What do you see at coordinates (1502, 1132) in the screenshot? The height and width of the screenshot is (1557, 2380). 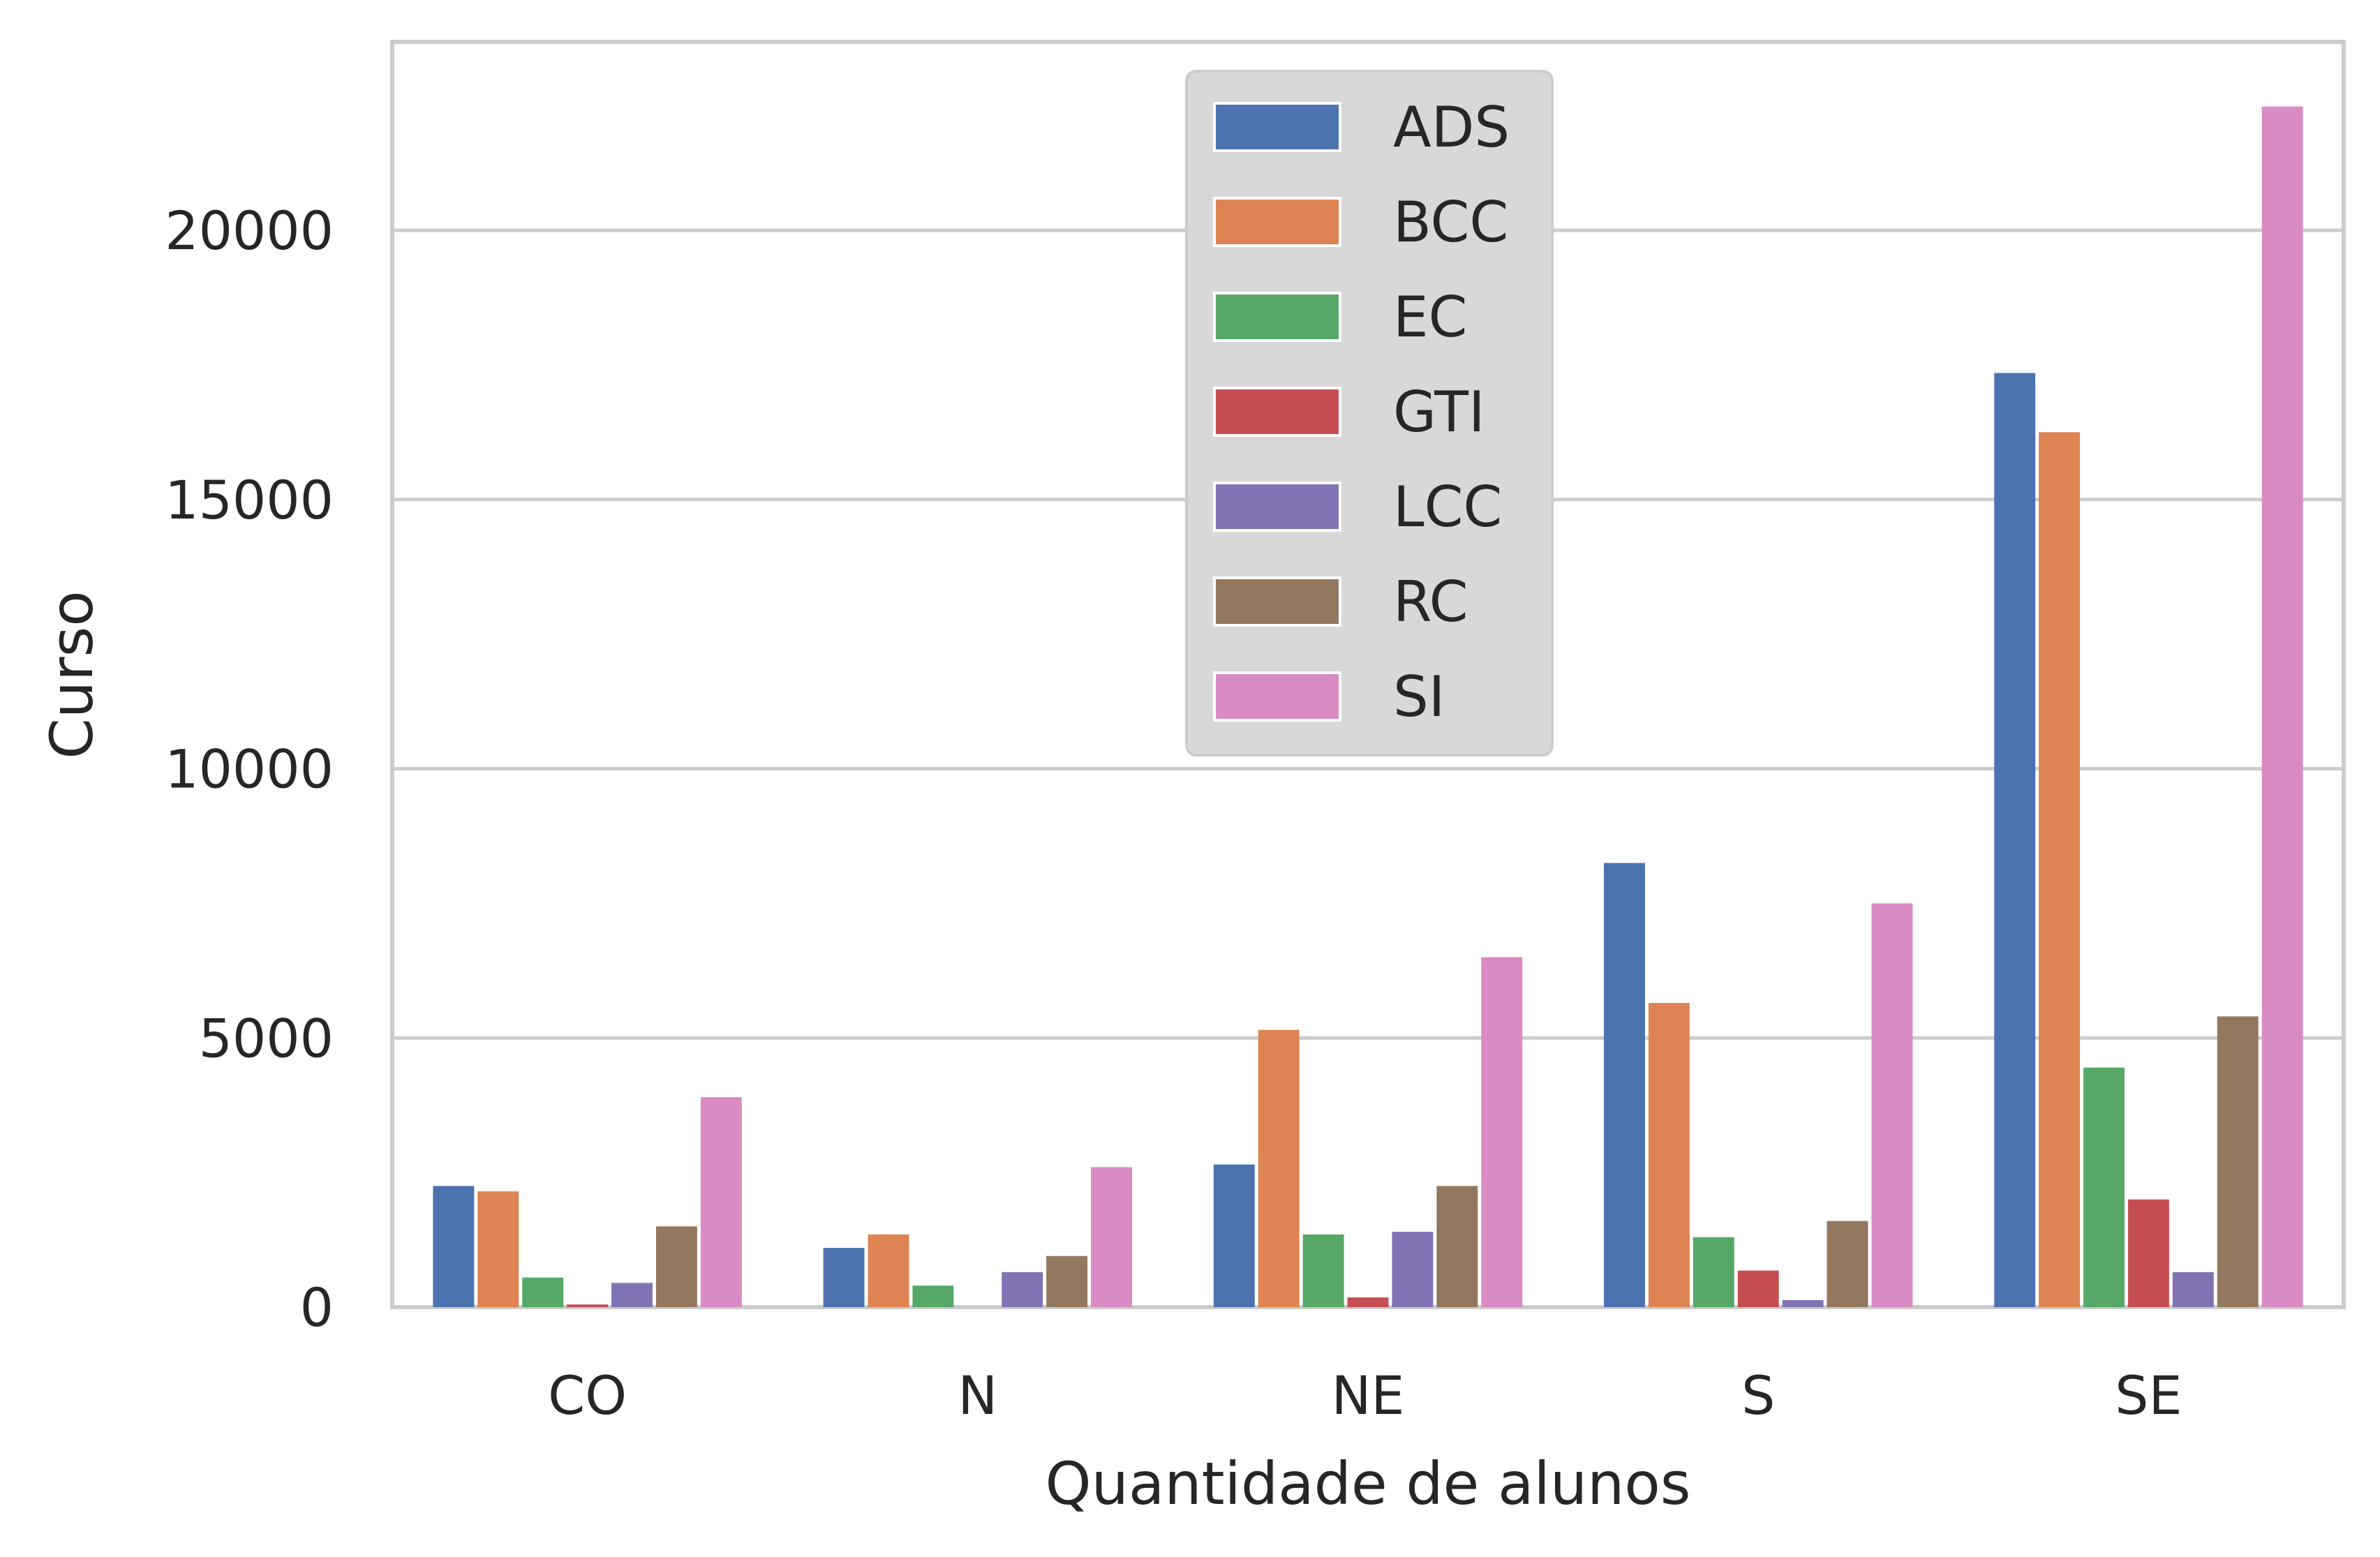 I see `bar-si-ne` at bounding box center [1502, 1132].